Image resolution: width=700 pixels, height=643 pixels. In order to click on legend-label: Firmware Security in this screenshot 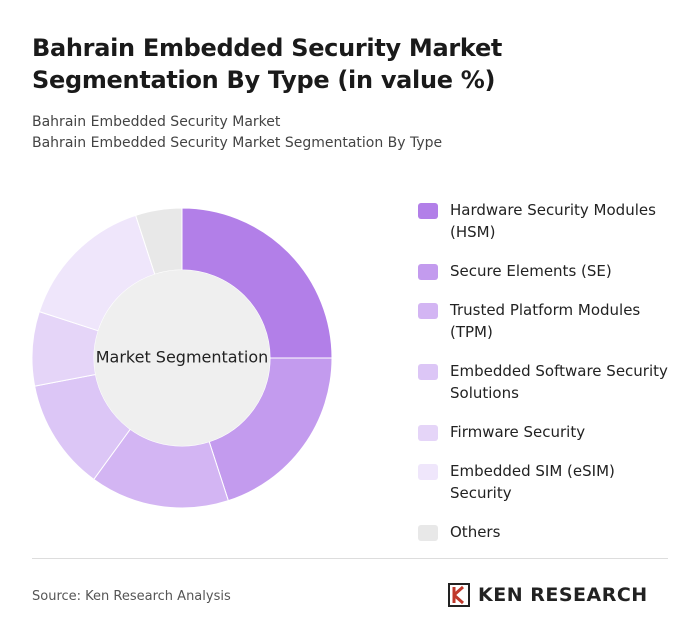, I will do `click(518, 432)`.